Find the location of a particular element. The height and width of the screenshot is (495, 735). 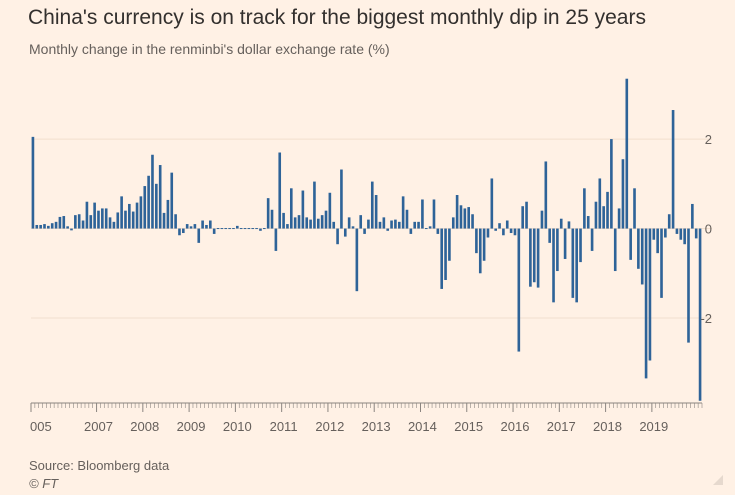

source-note: Source: Bloomberg data is located at coordinates (99, 465).